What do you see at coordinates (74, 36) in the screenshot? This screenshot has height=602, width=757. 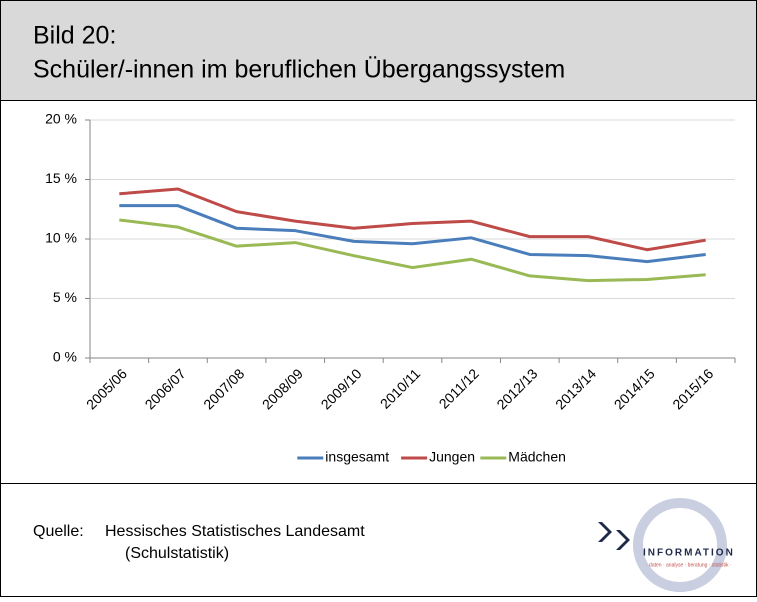 I see `header-label: Bild 20:` at bounding box center [74, 36].